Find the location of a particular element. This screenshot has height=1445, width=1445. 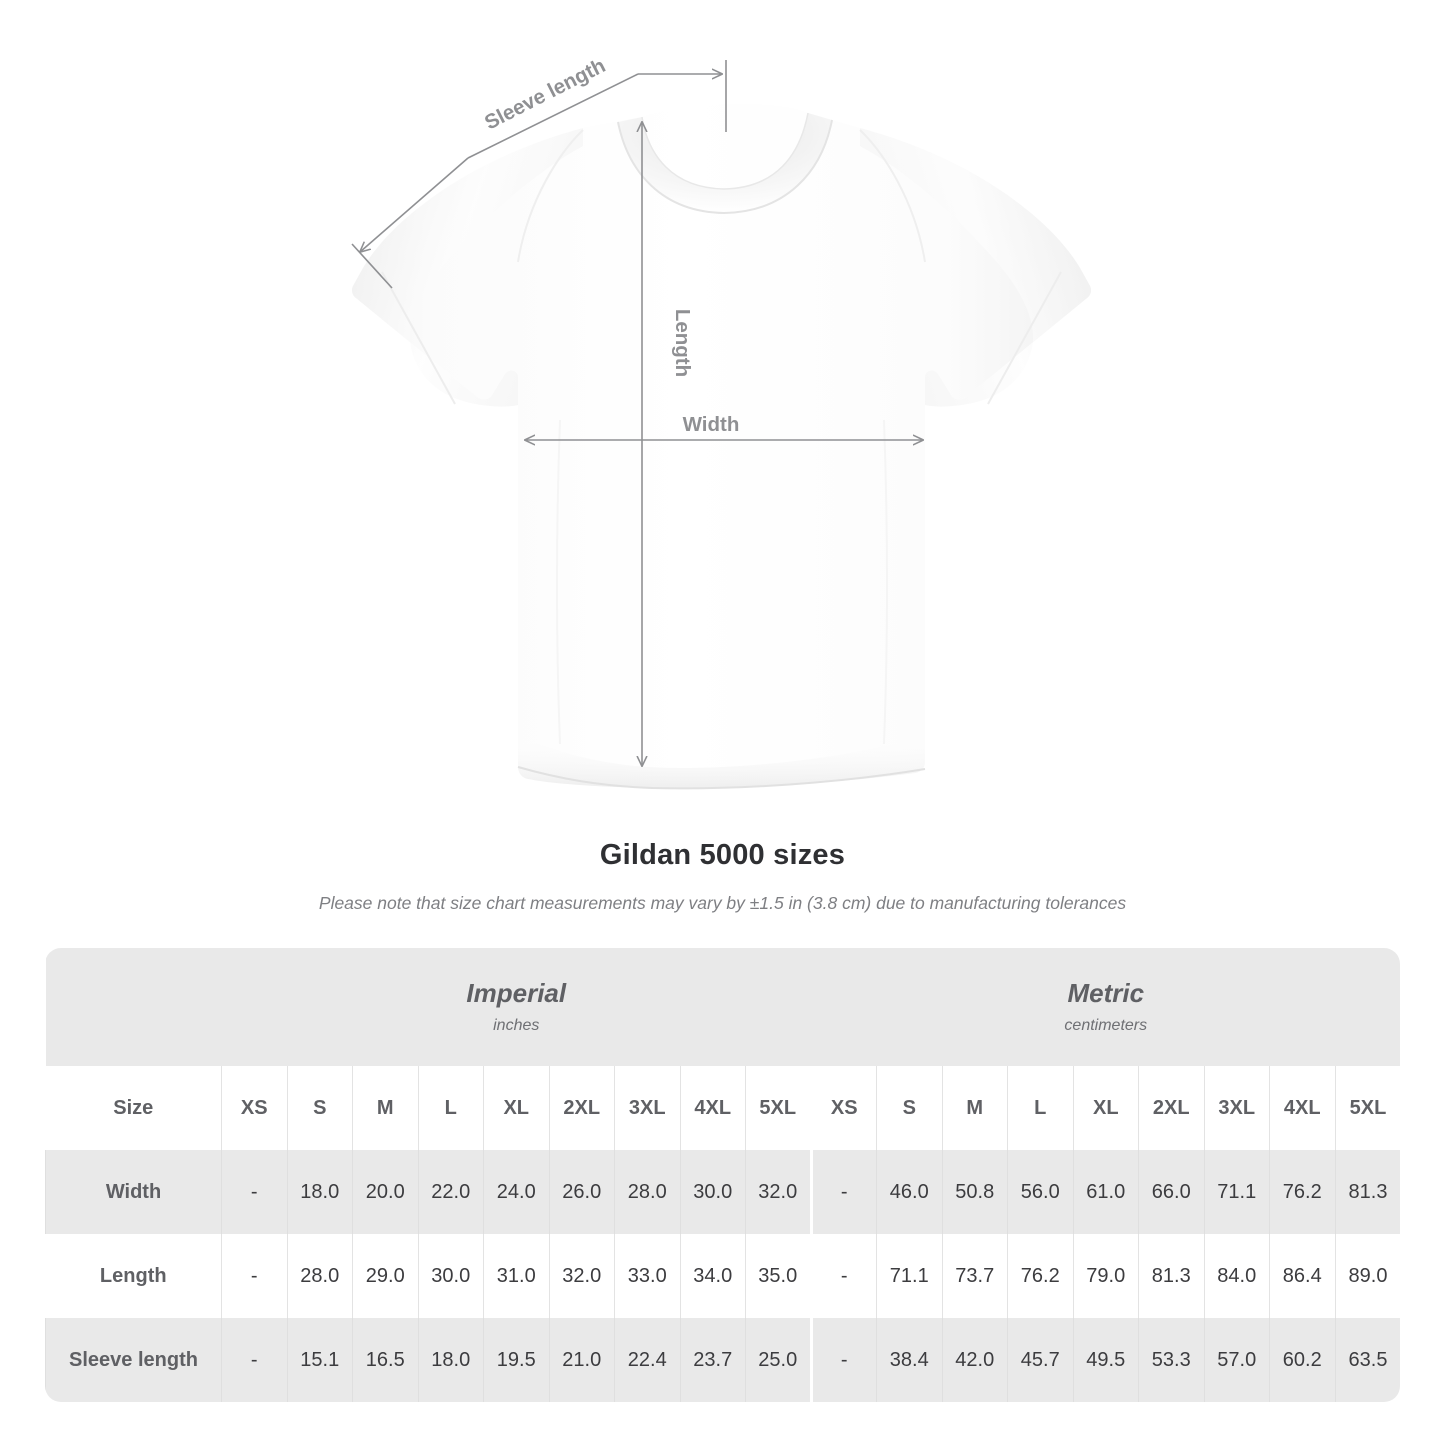

cell-length-metric-xl: 79.0 is located at coordinates (1105, 1276).